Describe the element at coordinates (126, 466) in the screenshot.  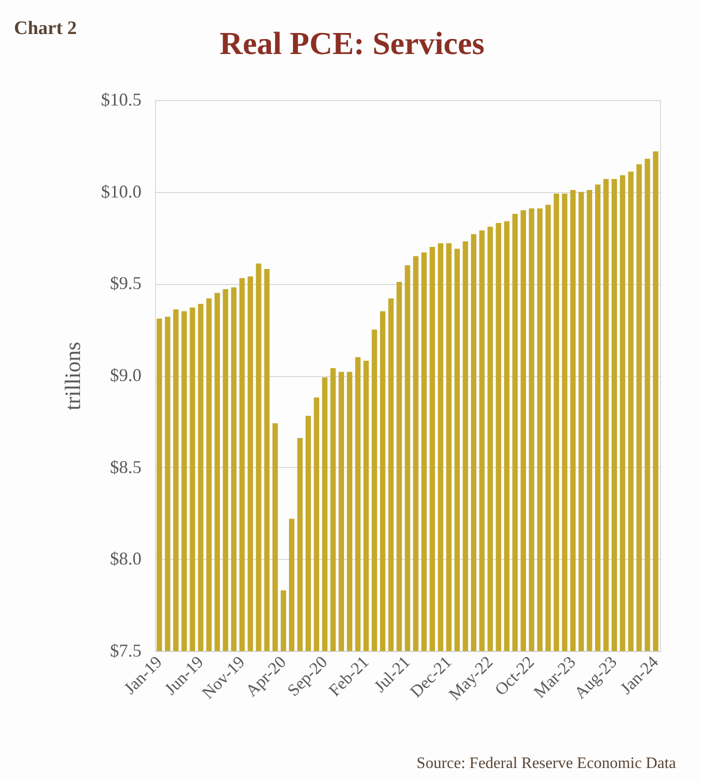
I see `y-tick-label: $8.5` at that location.